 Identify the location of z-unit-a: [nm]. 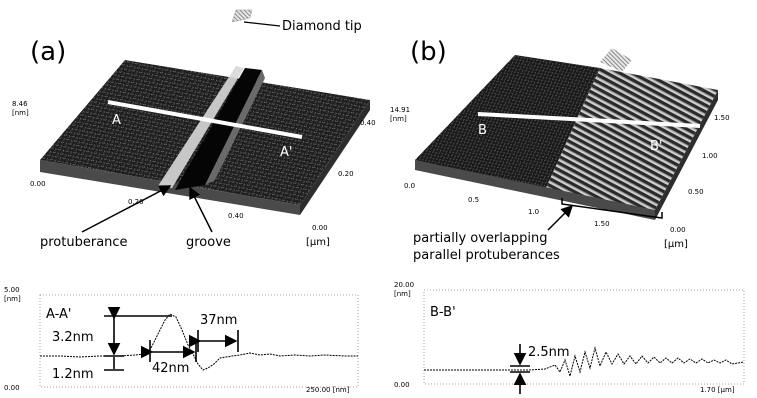
(20, 113).